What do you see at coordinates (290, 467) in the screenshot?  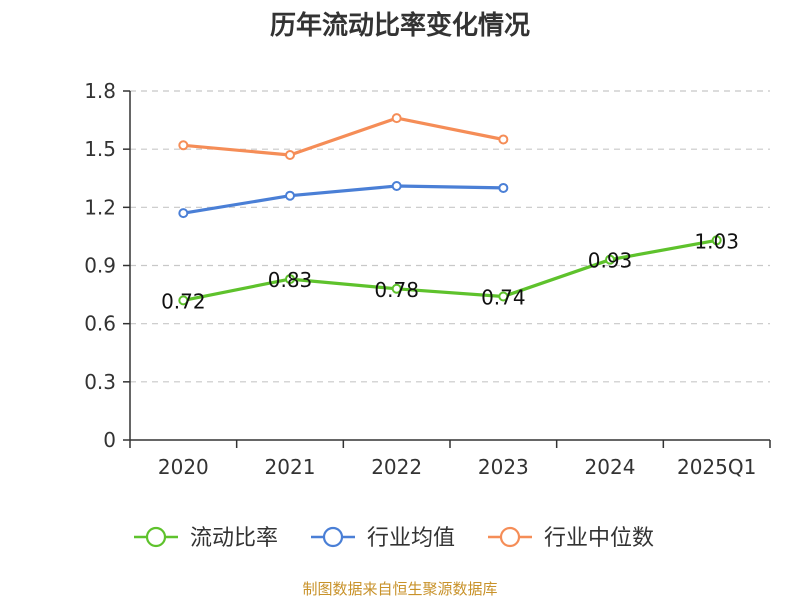 I see `x-tick-label: 2021` at bounding box center [290, 467].